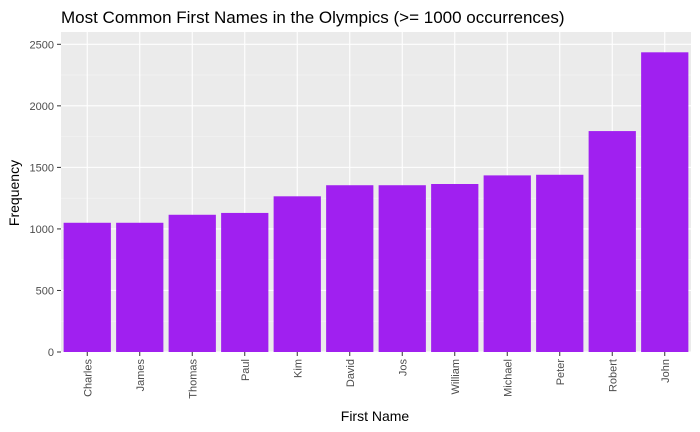 The height and width of the screenshot is (432, 700). I want to click on bar-robert, so click(612, 241).